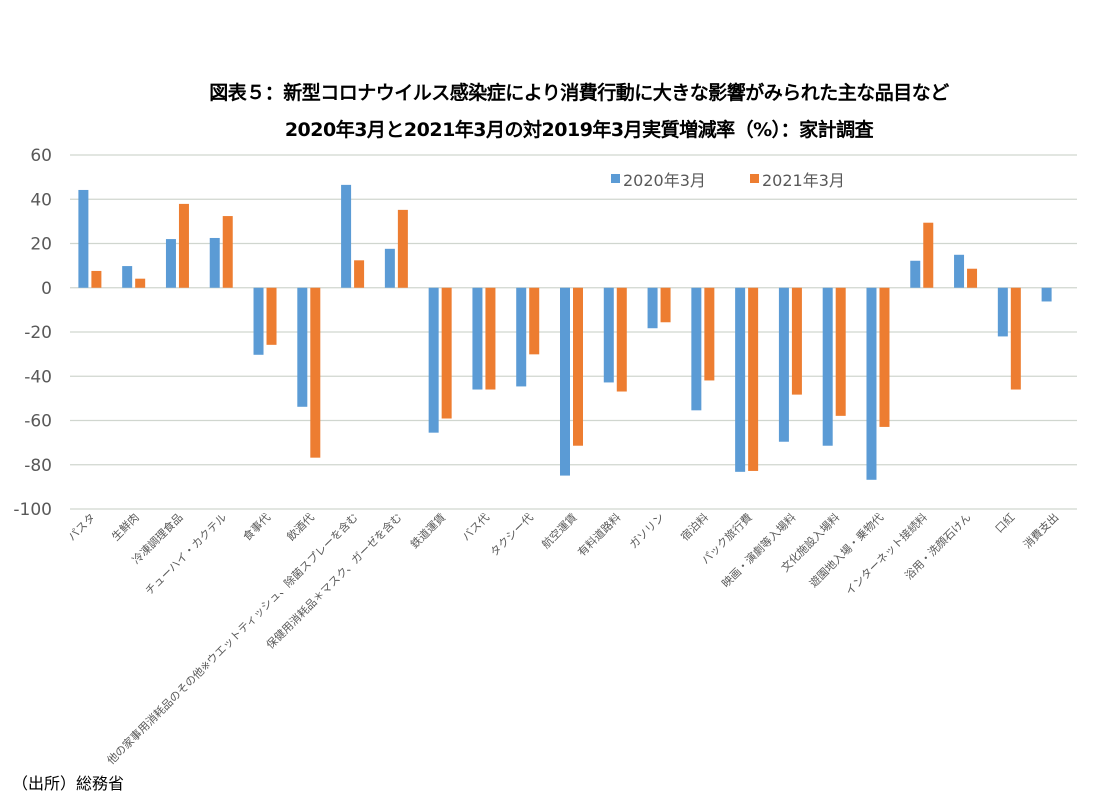 The height and width of the screenshot is (805, 1108). What do you see at coordinates (46, 289) in the screenshot?
I see `y-tick-label: 0` at bounding box center [46, 289].